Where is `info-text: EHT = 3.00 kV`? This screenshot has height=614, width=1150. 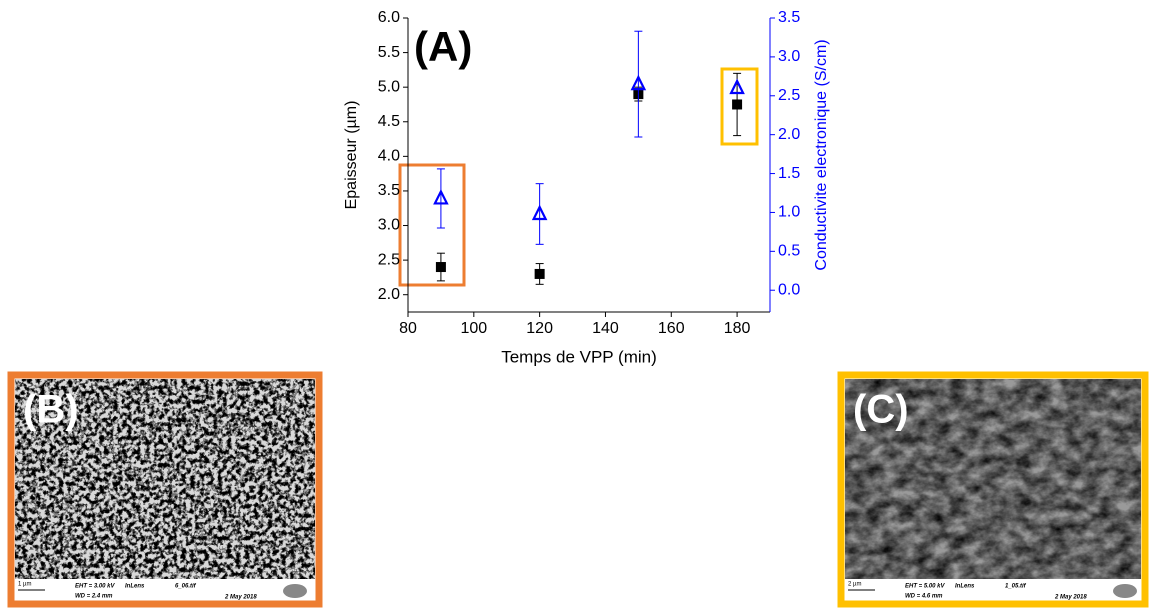 info-text: EHT = 3.00 kV is located at coordinates (95, 587).